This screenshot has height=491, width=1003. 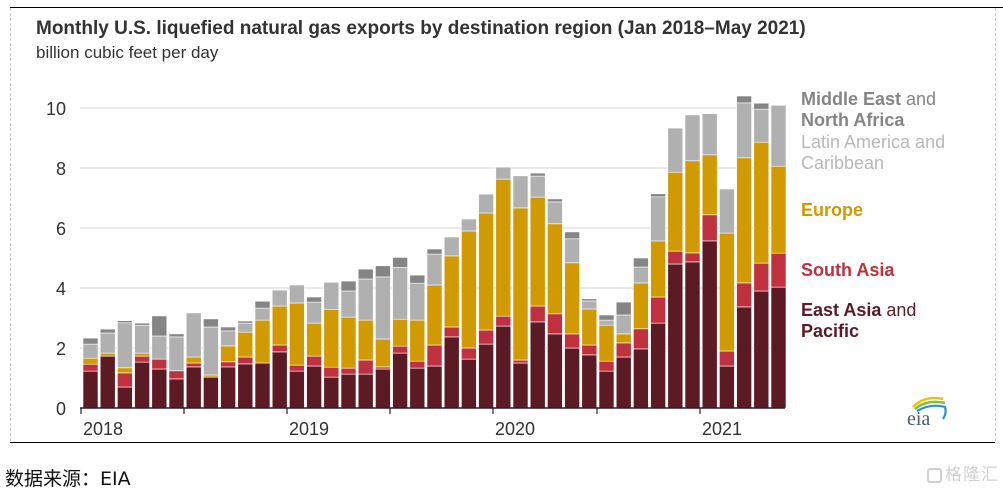 I want to click on y-axis-ticks: 0 2 4 6 8 10, so click(x=56, y=259).